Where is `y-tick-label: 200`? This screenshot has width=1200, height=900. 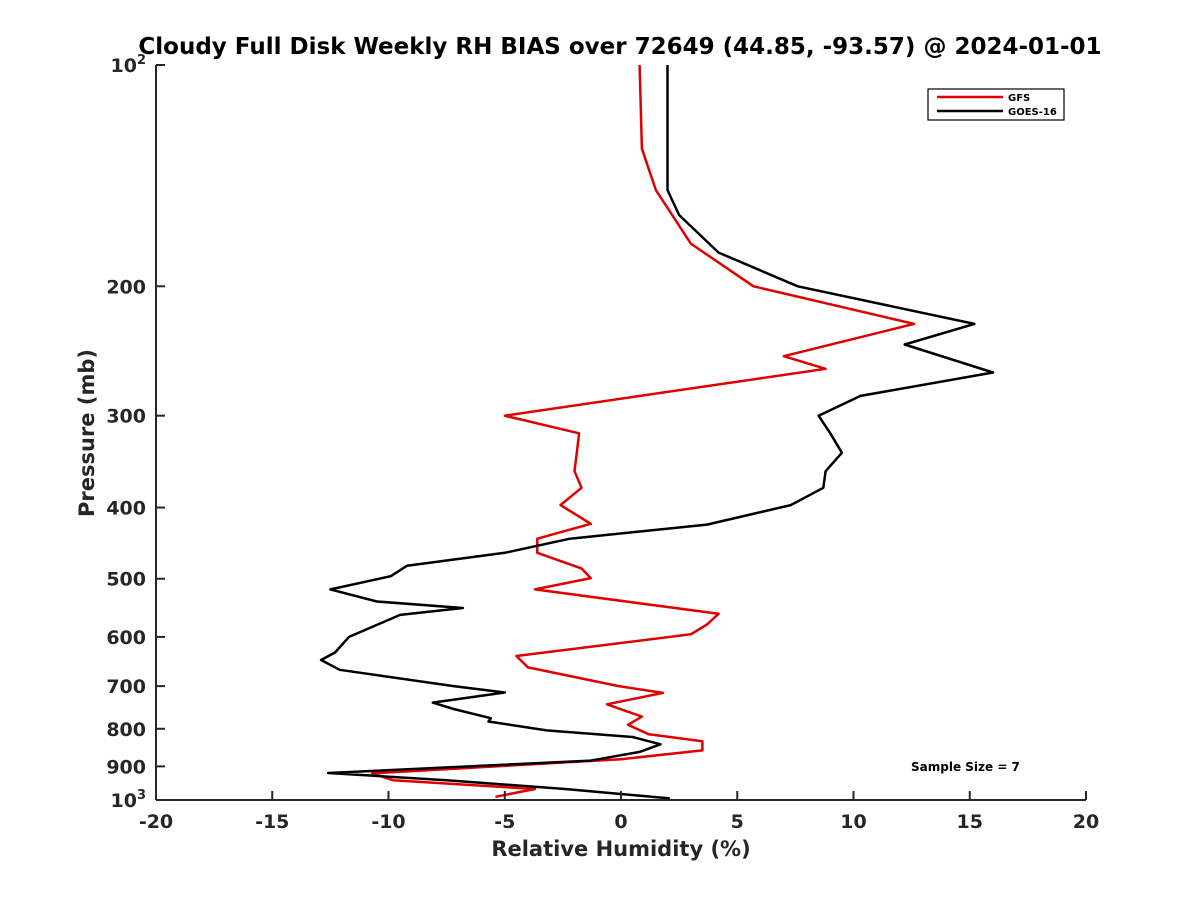
y-tick-label: 200 is located at coordinates (126, 287).